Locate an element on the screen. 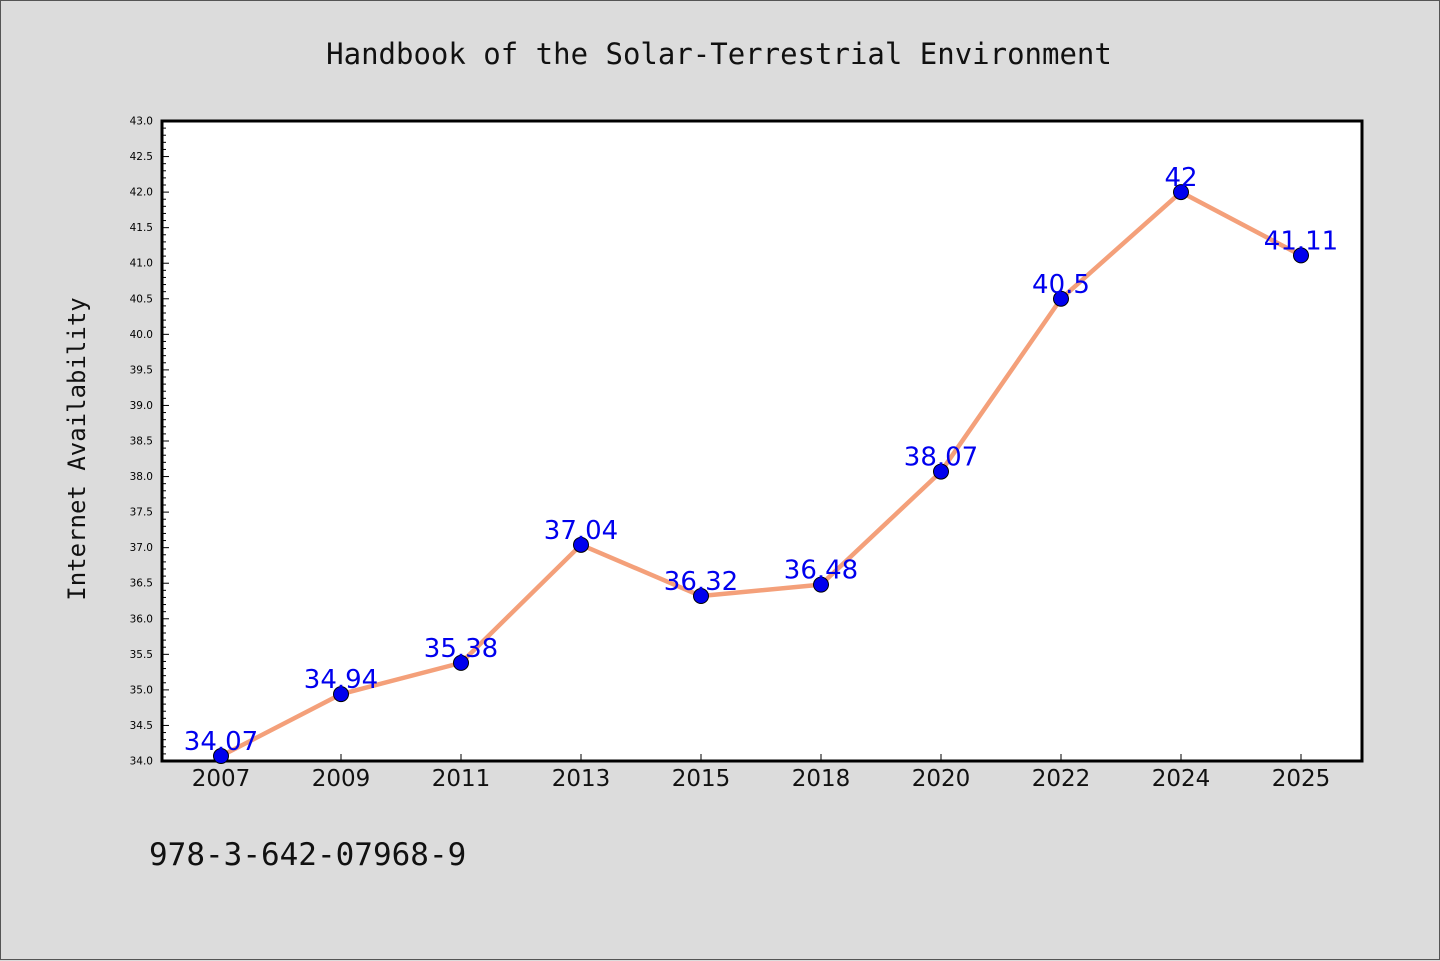  data-label: 36.48 is located at coordinates (821, 571).